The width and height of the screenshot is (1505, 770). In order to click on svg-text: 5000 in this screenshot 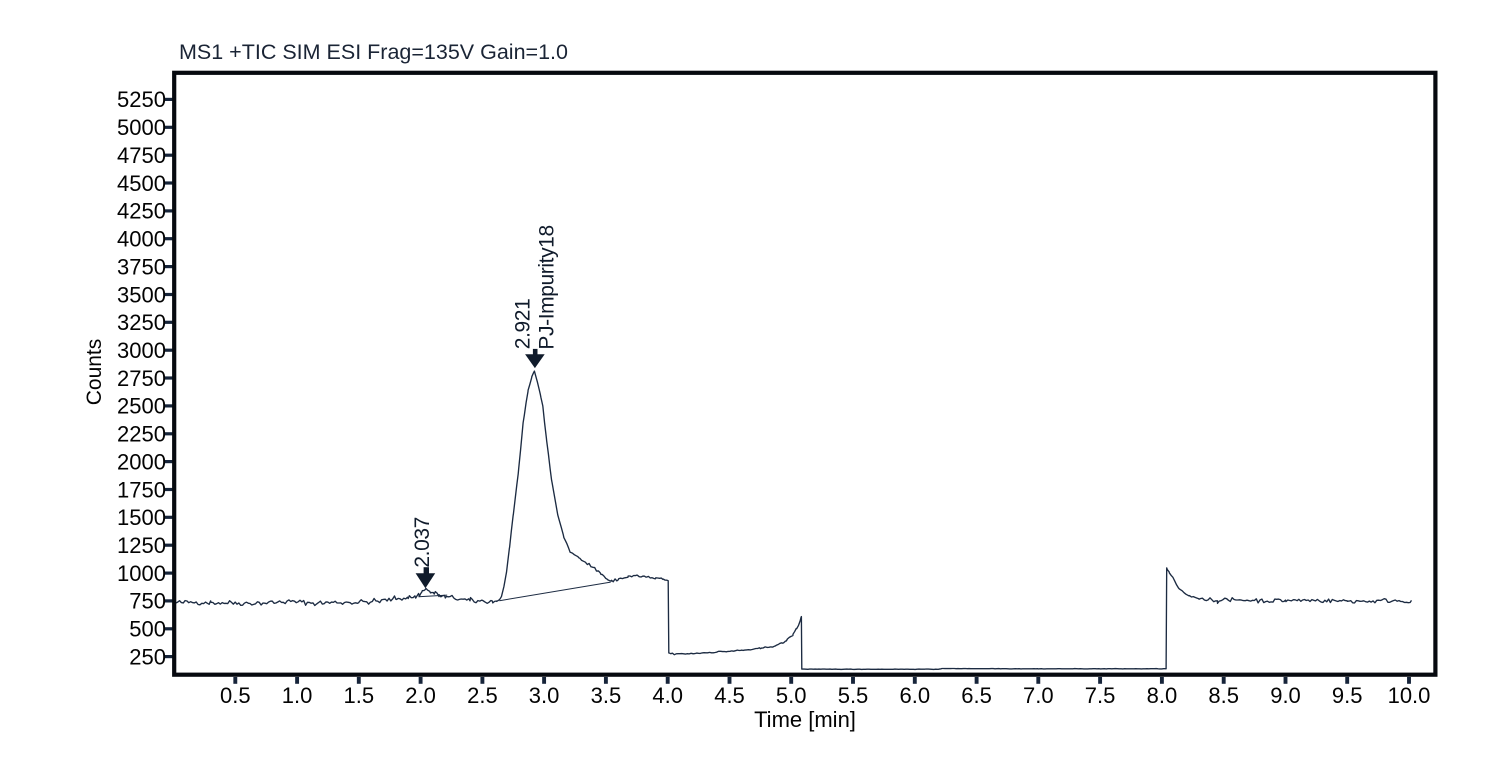, I will do `click(141, 127)`.